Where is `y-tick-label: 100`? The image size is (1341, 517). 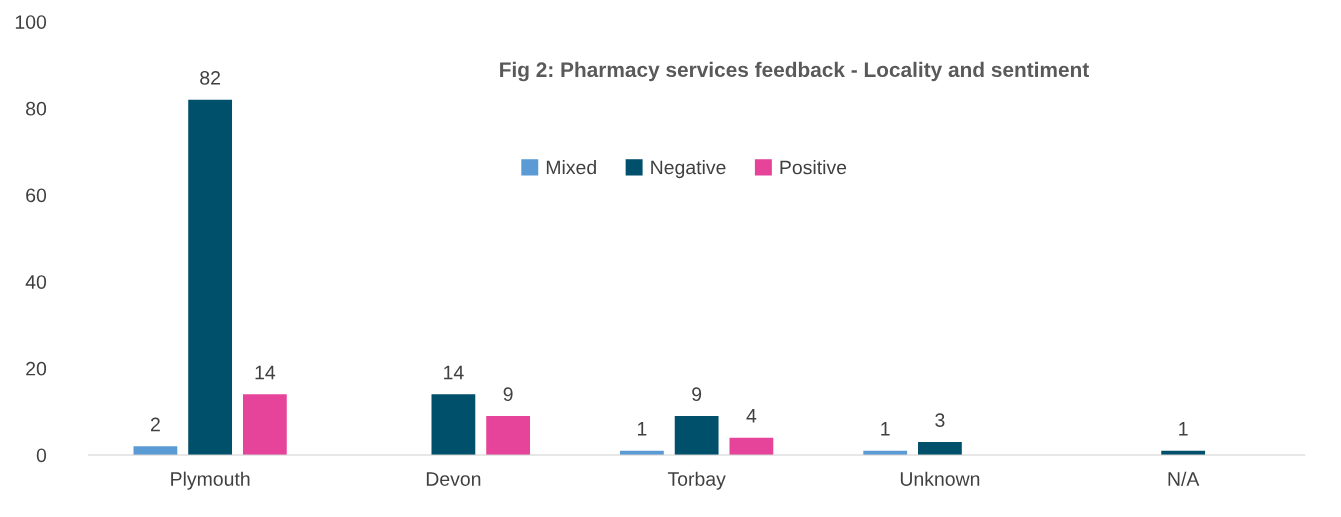 y-tick-label: 100 is located at coordinates (31, 22).